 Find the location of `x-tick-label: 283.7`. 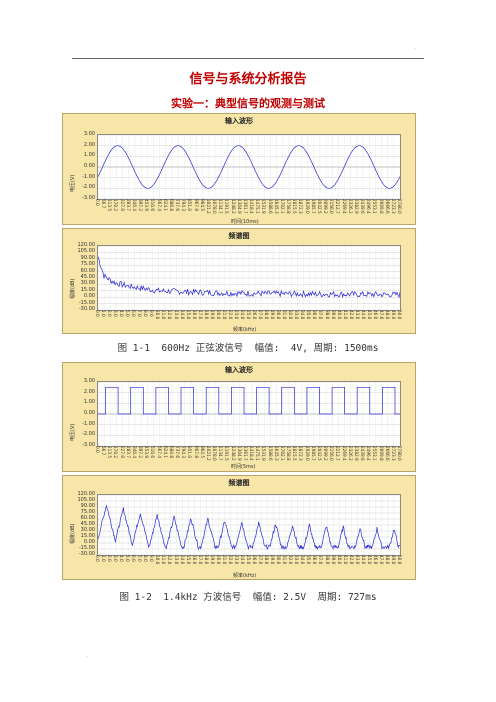

x-tick-label: 283.7 is located at coordinates (128, 452).